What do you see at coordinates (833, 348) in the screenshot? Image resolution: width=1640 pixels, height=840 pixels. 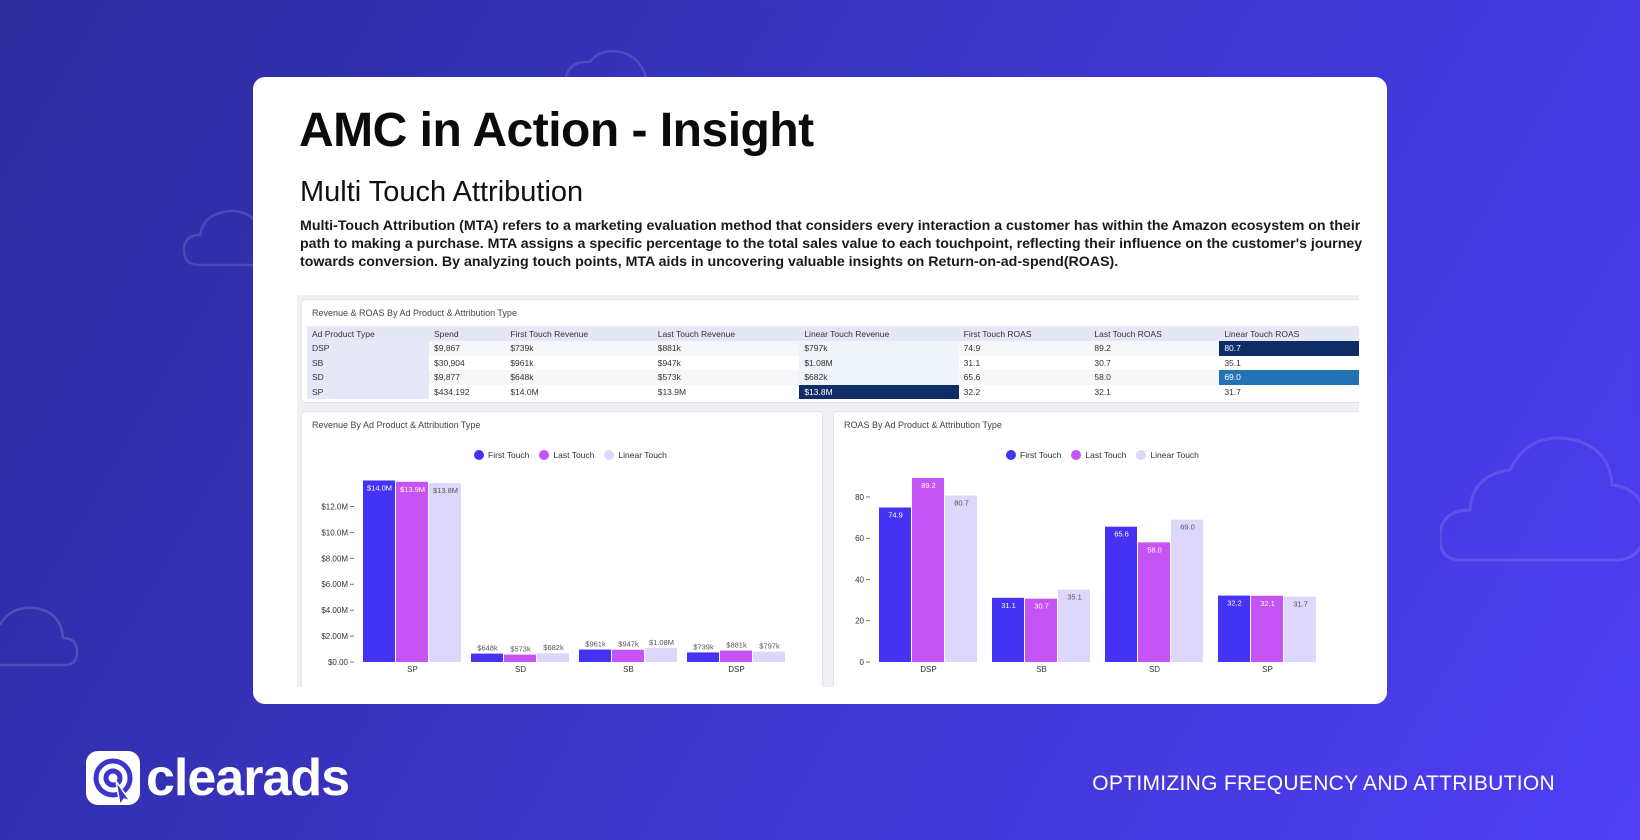 I see `table-row: DSP $9,867 $739k $881k $797k 74.9 89.2 80.7` at bounding box center [833, 348].